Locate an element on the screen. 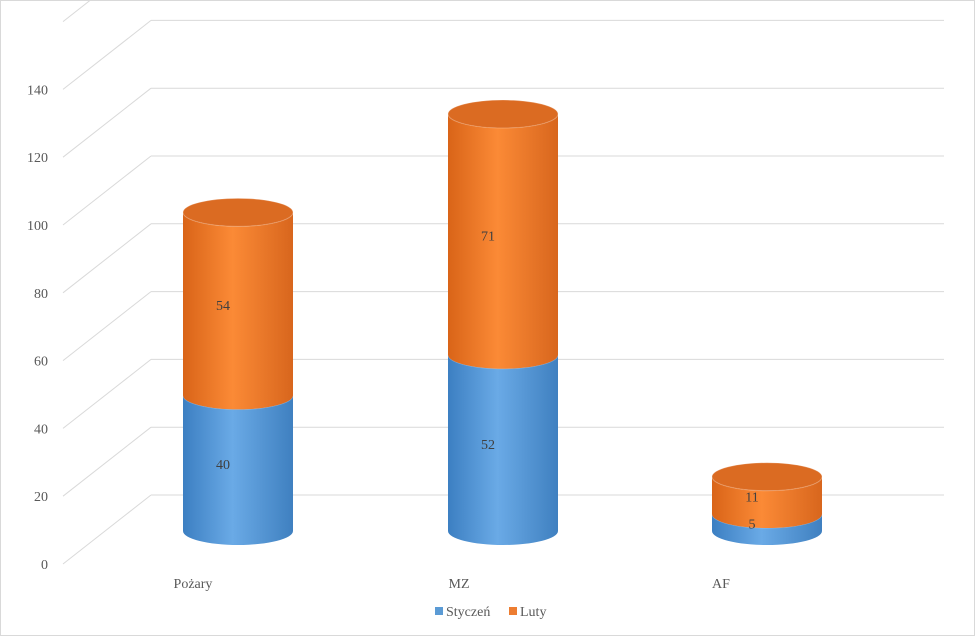 This screenshot has height=640, width=975. data-label: 52 is located at coordinates (488, 445).